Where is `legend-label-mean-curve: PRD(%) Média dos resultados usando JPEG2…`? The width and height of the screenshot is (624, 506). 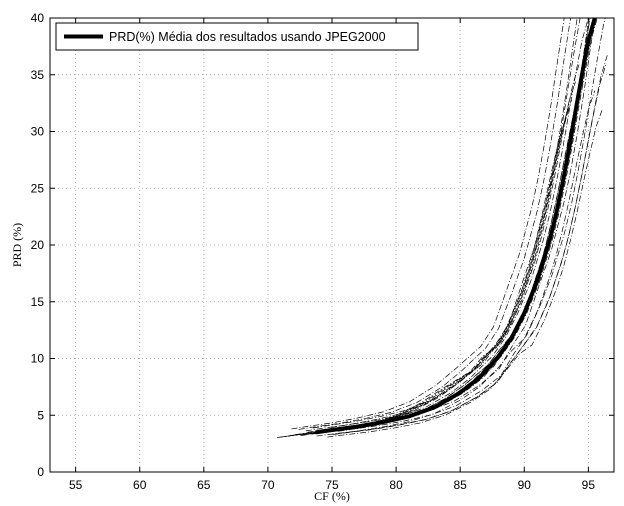
legend-label-mean-curve: PRD(%) Média dos resultados usando JPEG2… is located at coordinates (247, 37).